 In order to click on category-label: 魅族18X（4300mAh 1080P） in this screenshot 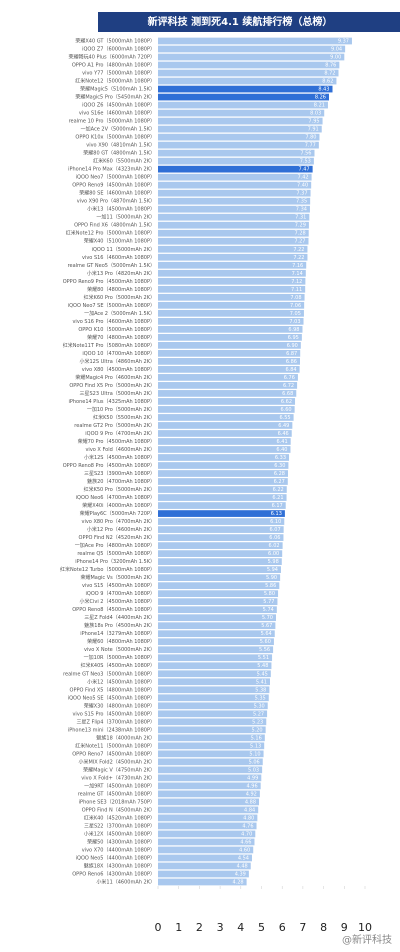, I will do `click(119, 865)`.